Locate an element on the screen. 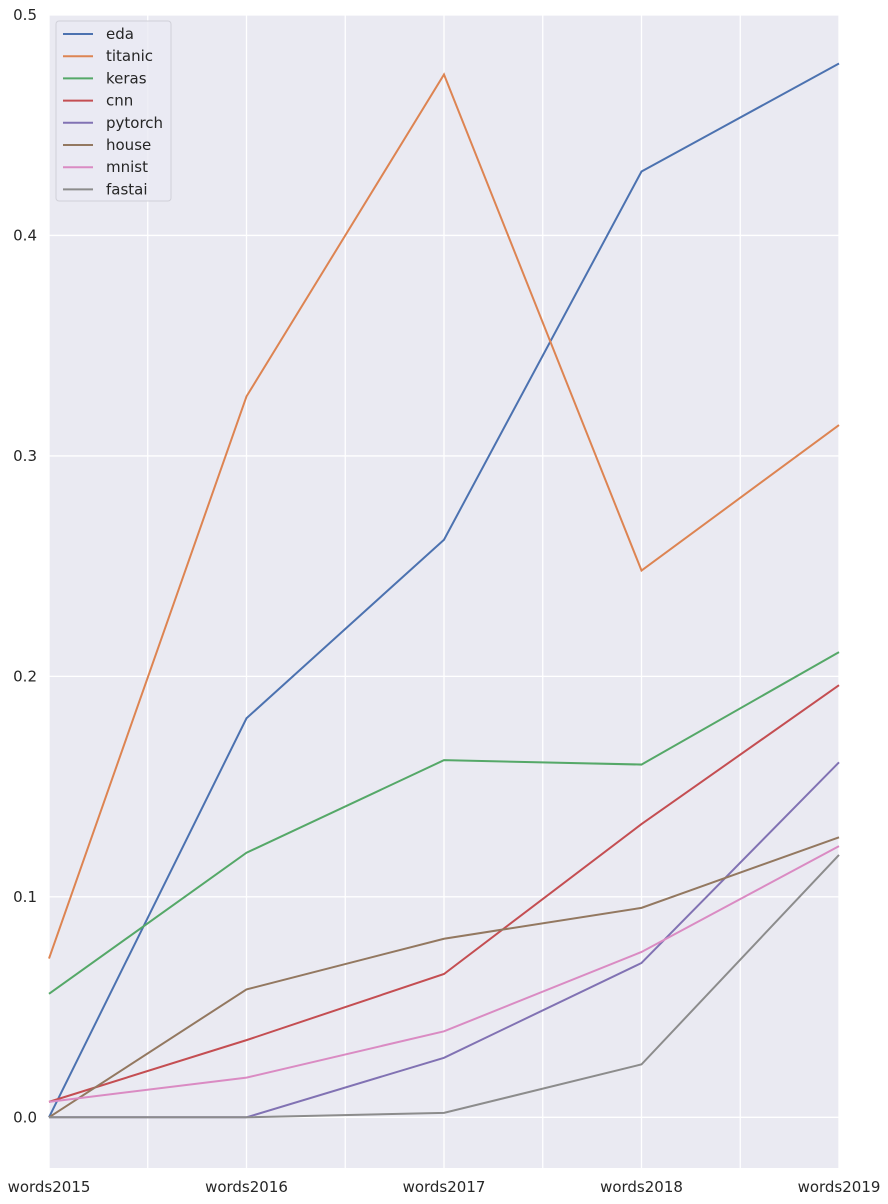 This screenshot has width=888, height=1204. y-tick-label: 0.1 is located at coordinates (25, 897).